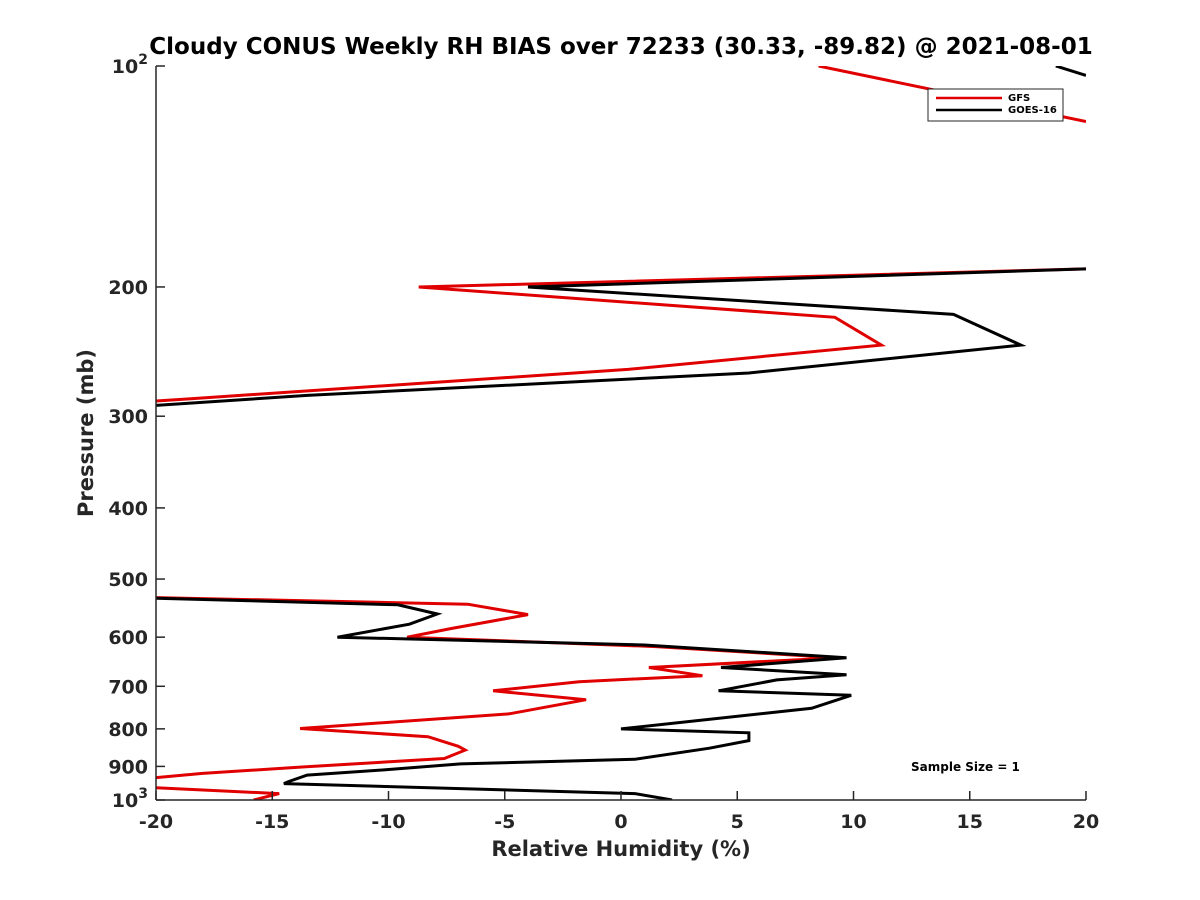 This screenshot has height=900, width=1200. Describe the element at coordinates (1019, 98) in the screenshot. I see `legend-label-gfs: GFS` at that location.